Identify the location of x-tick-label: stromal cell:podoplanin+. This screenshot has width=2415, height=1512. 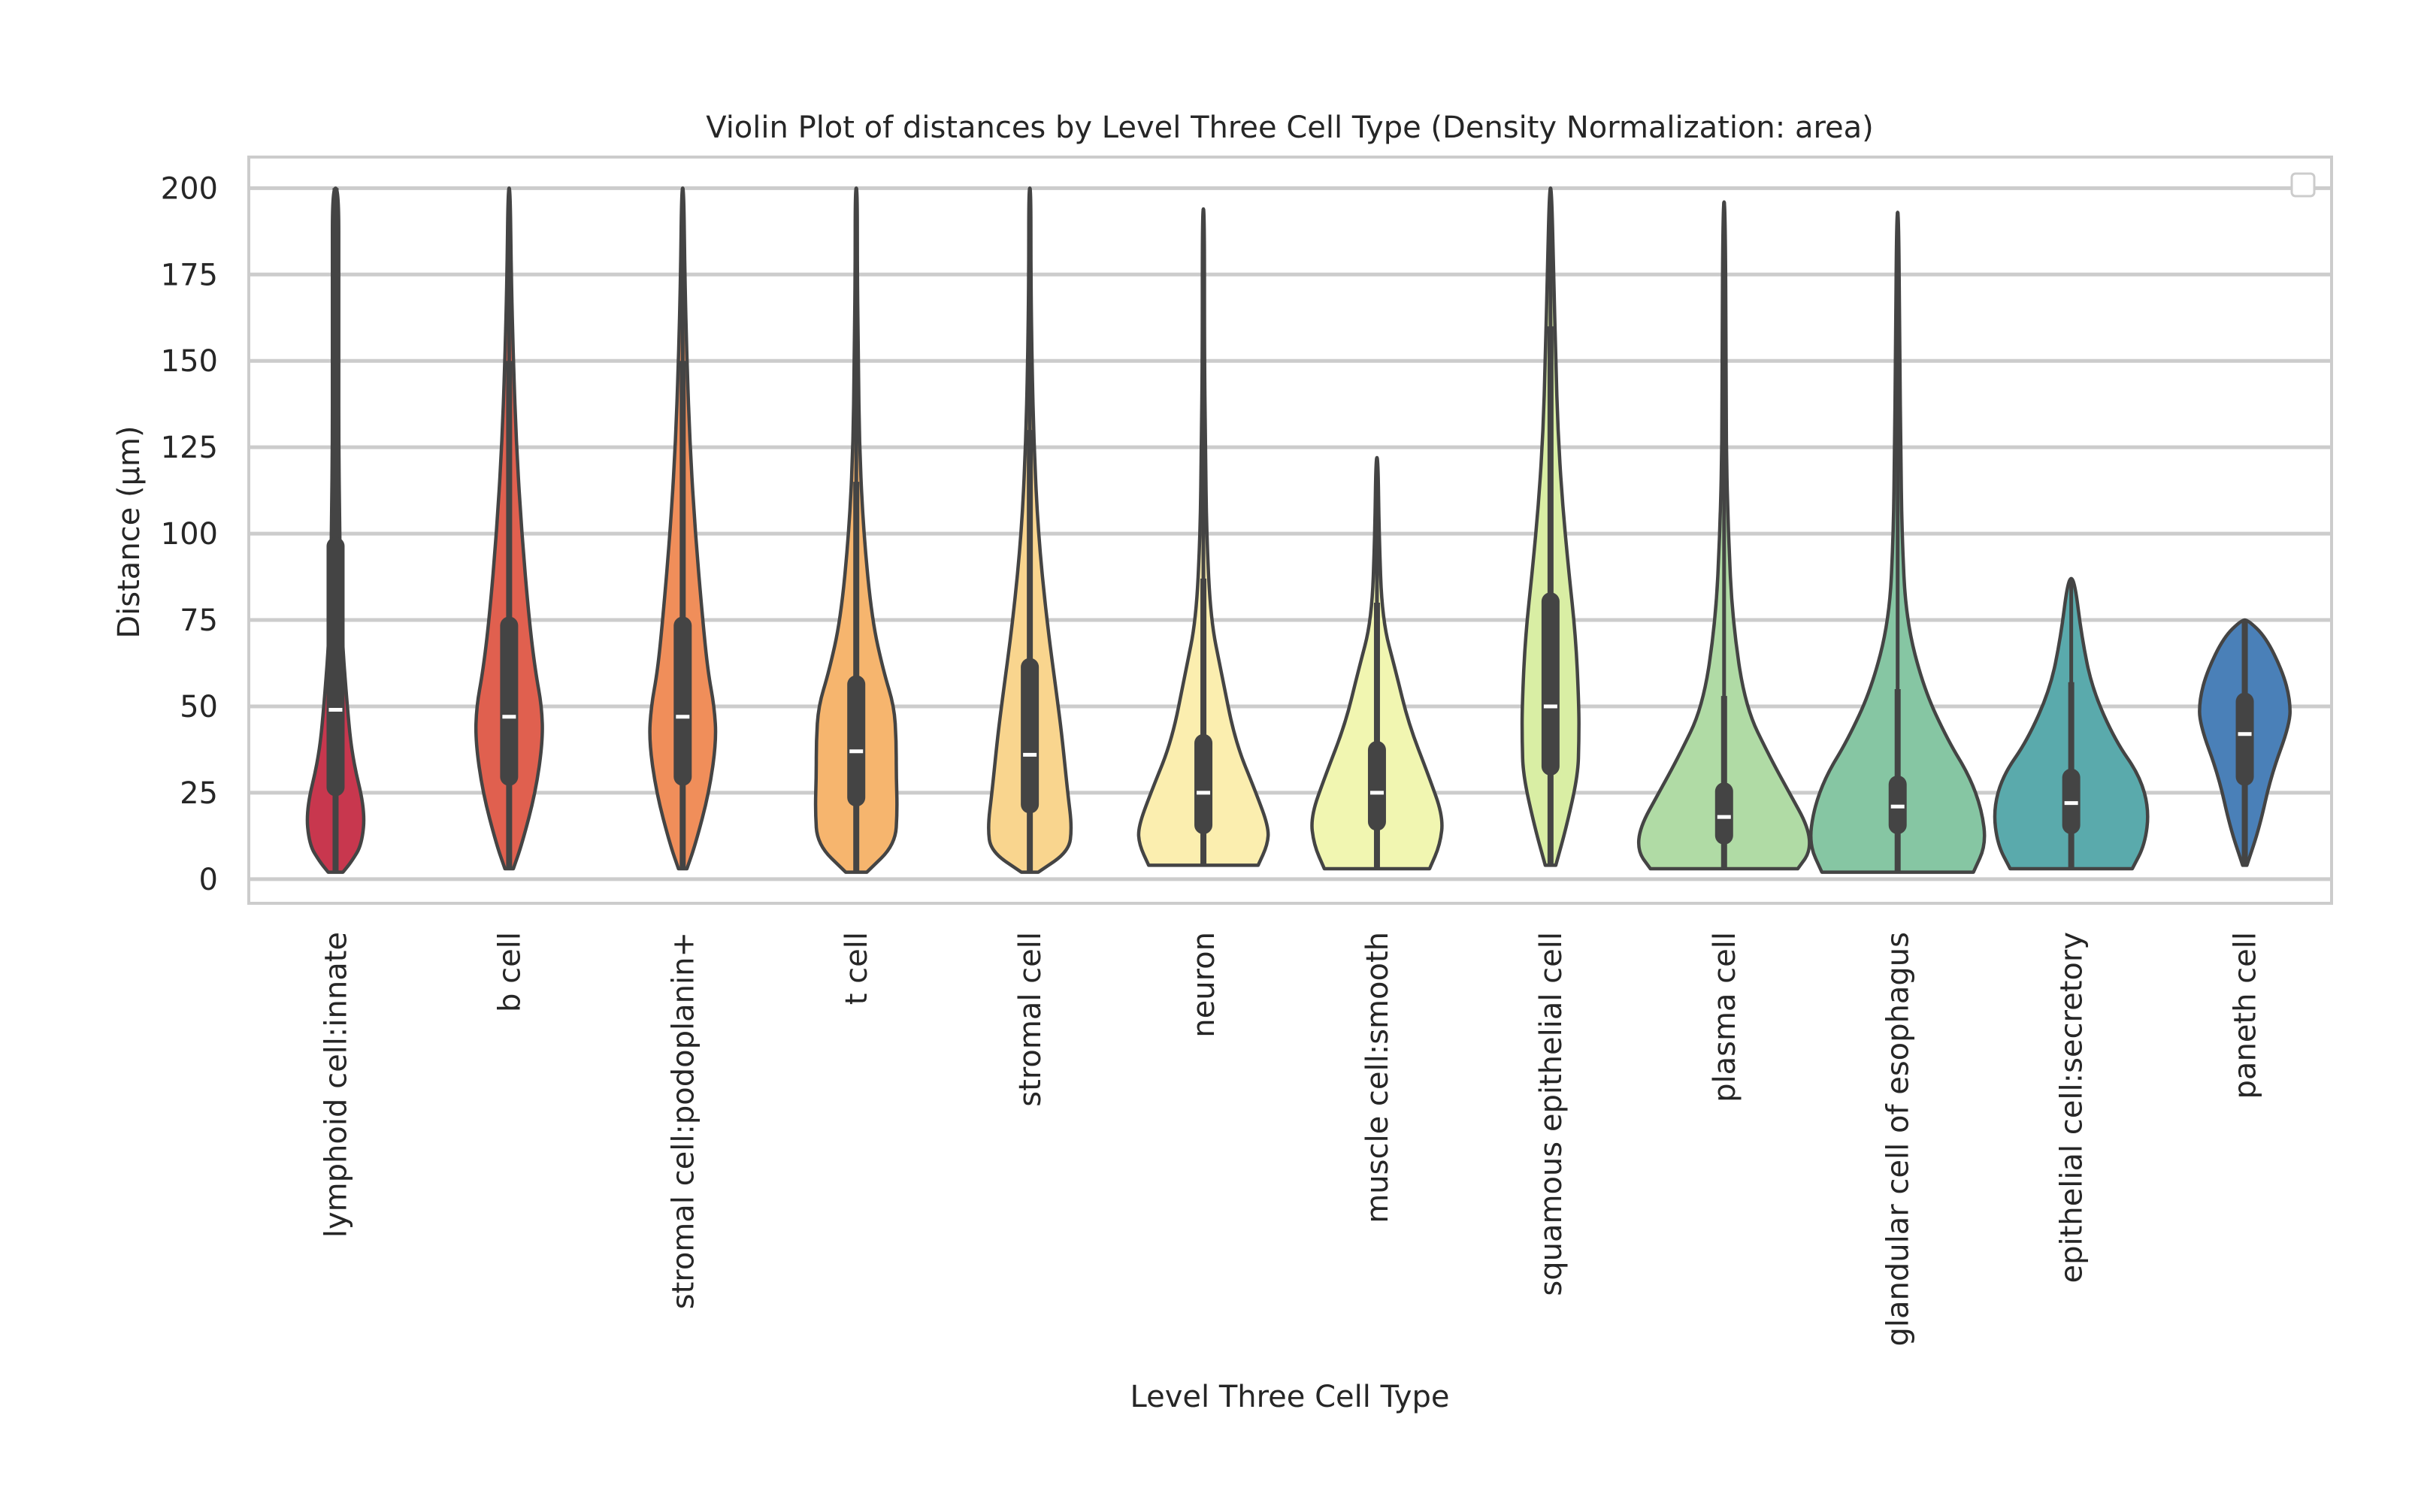
(683, 1120).